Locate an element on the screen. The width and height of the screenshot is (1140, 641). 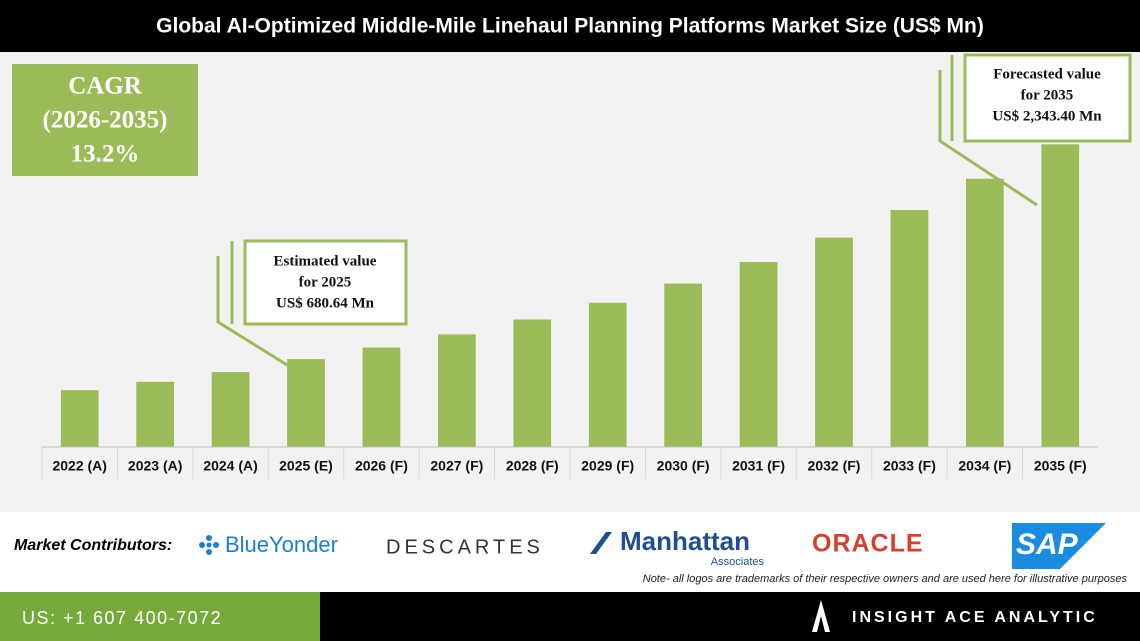
x-tick-label: 2034 (F) is located at coordinates (984, 466).